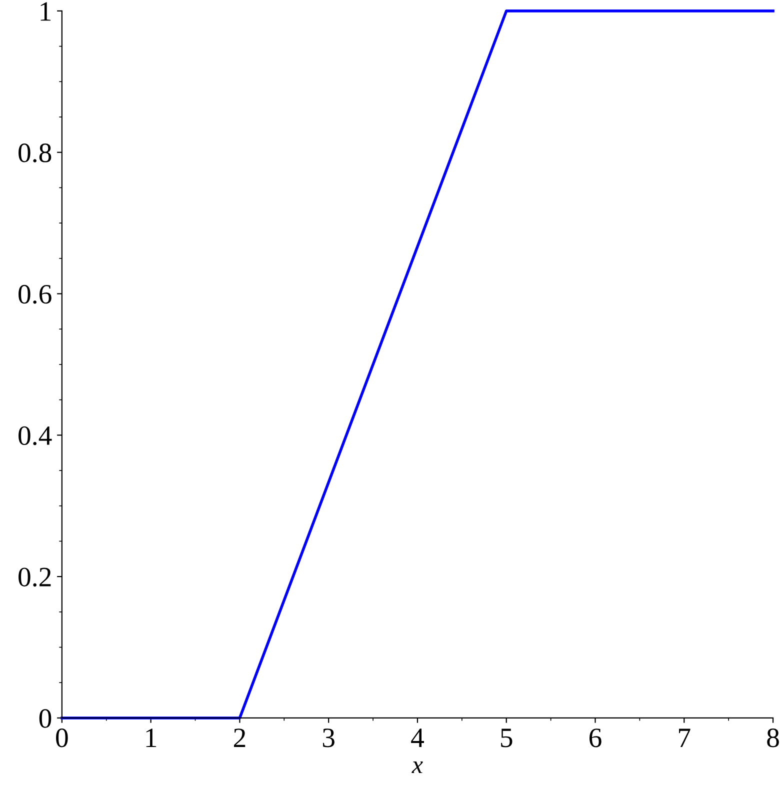  Describe the element at coordinates (35, 153) in the screenshot. I see `y-tick-label: 0.8` at that location.